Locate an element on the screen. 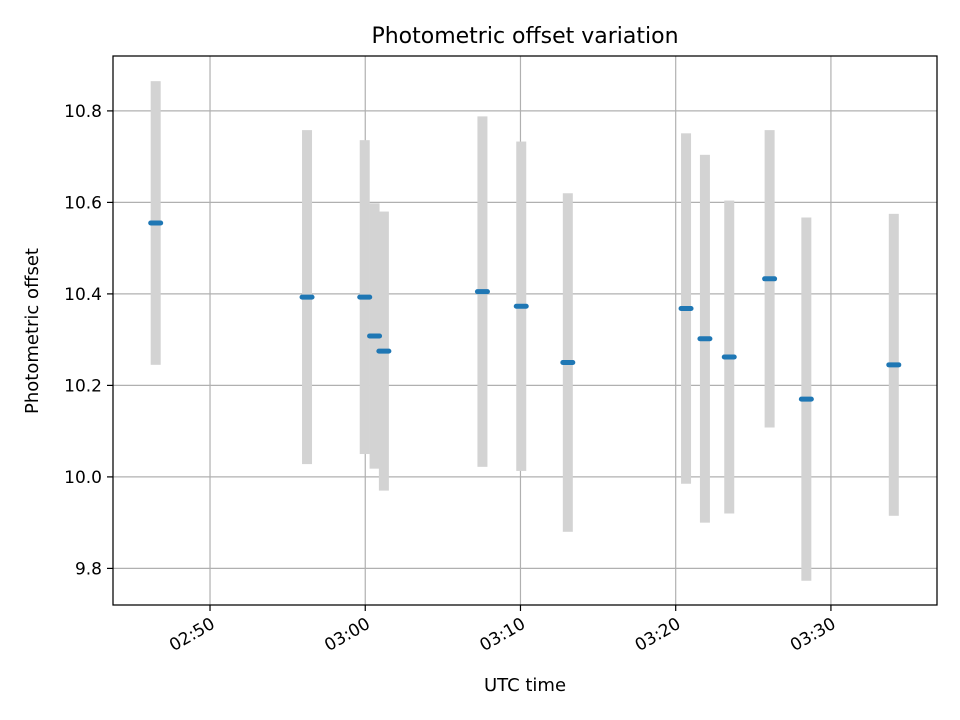  x-tick-label: 03:10 is located at coordinates (503, 635).